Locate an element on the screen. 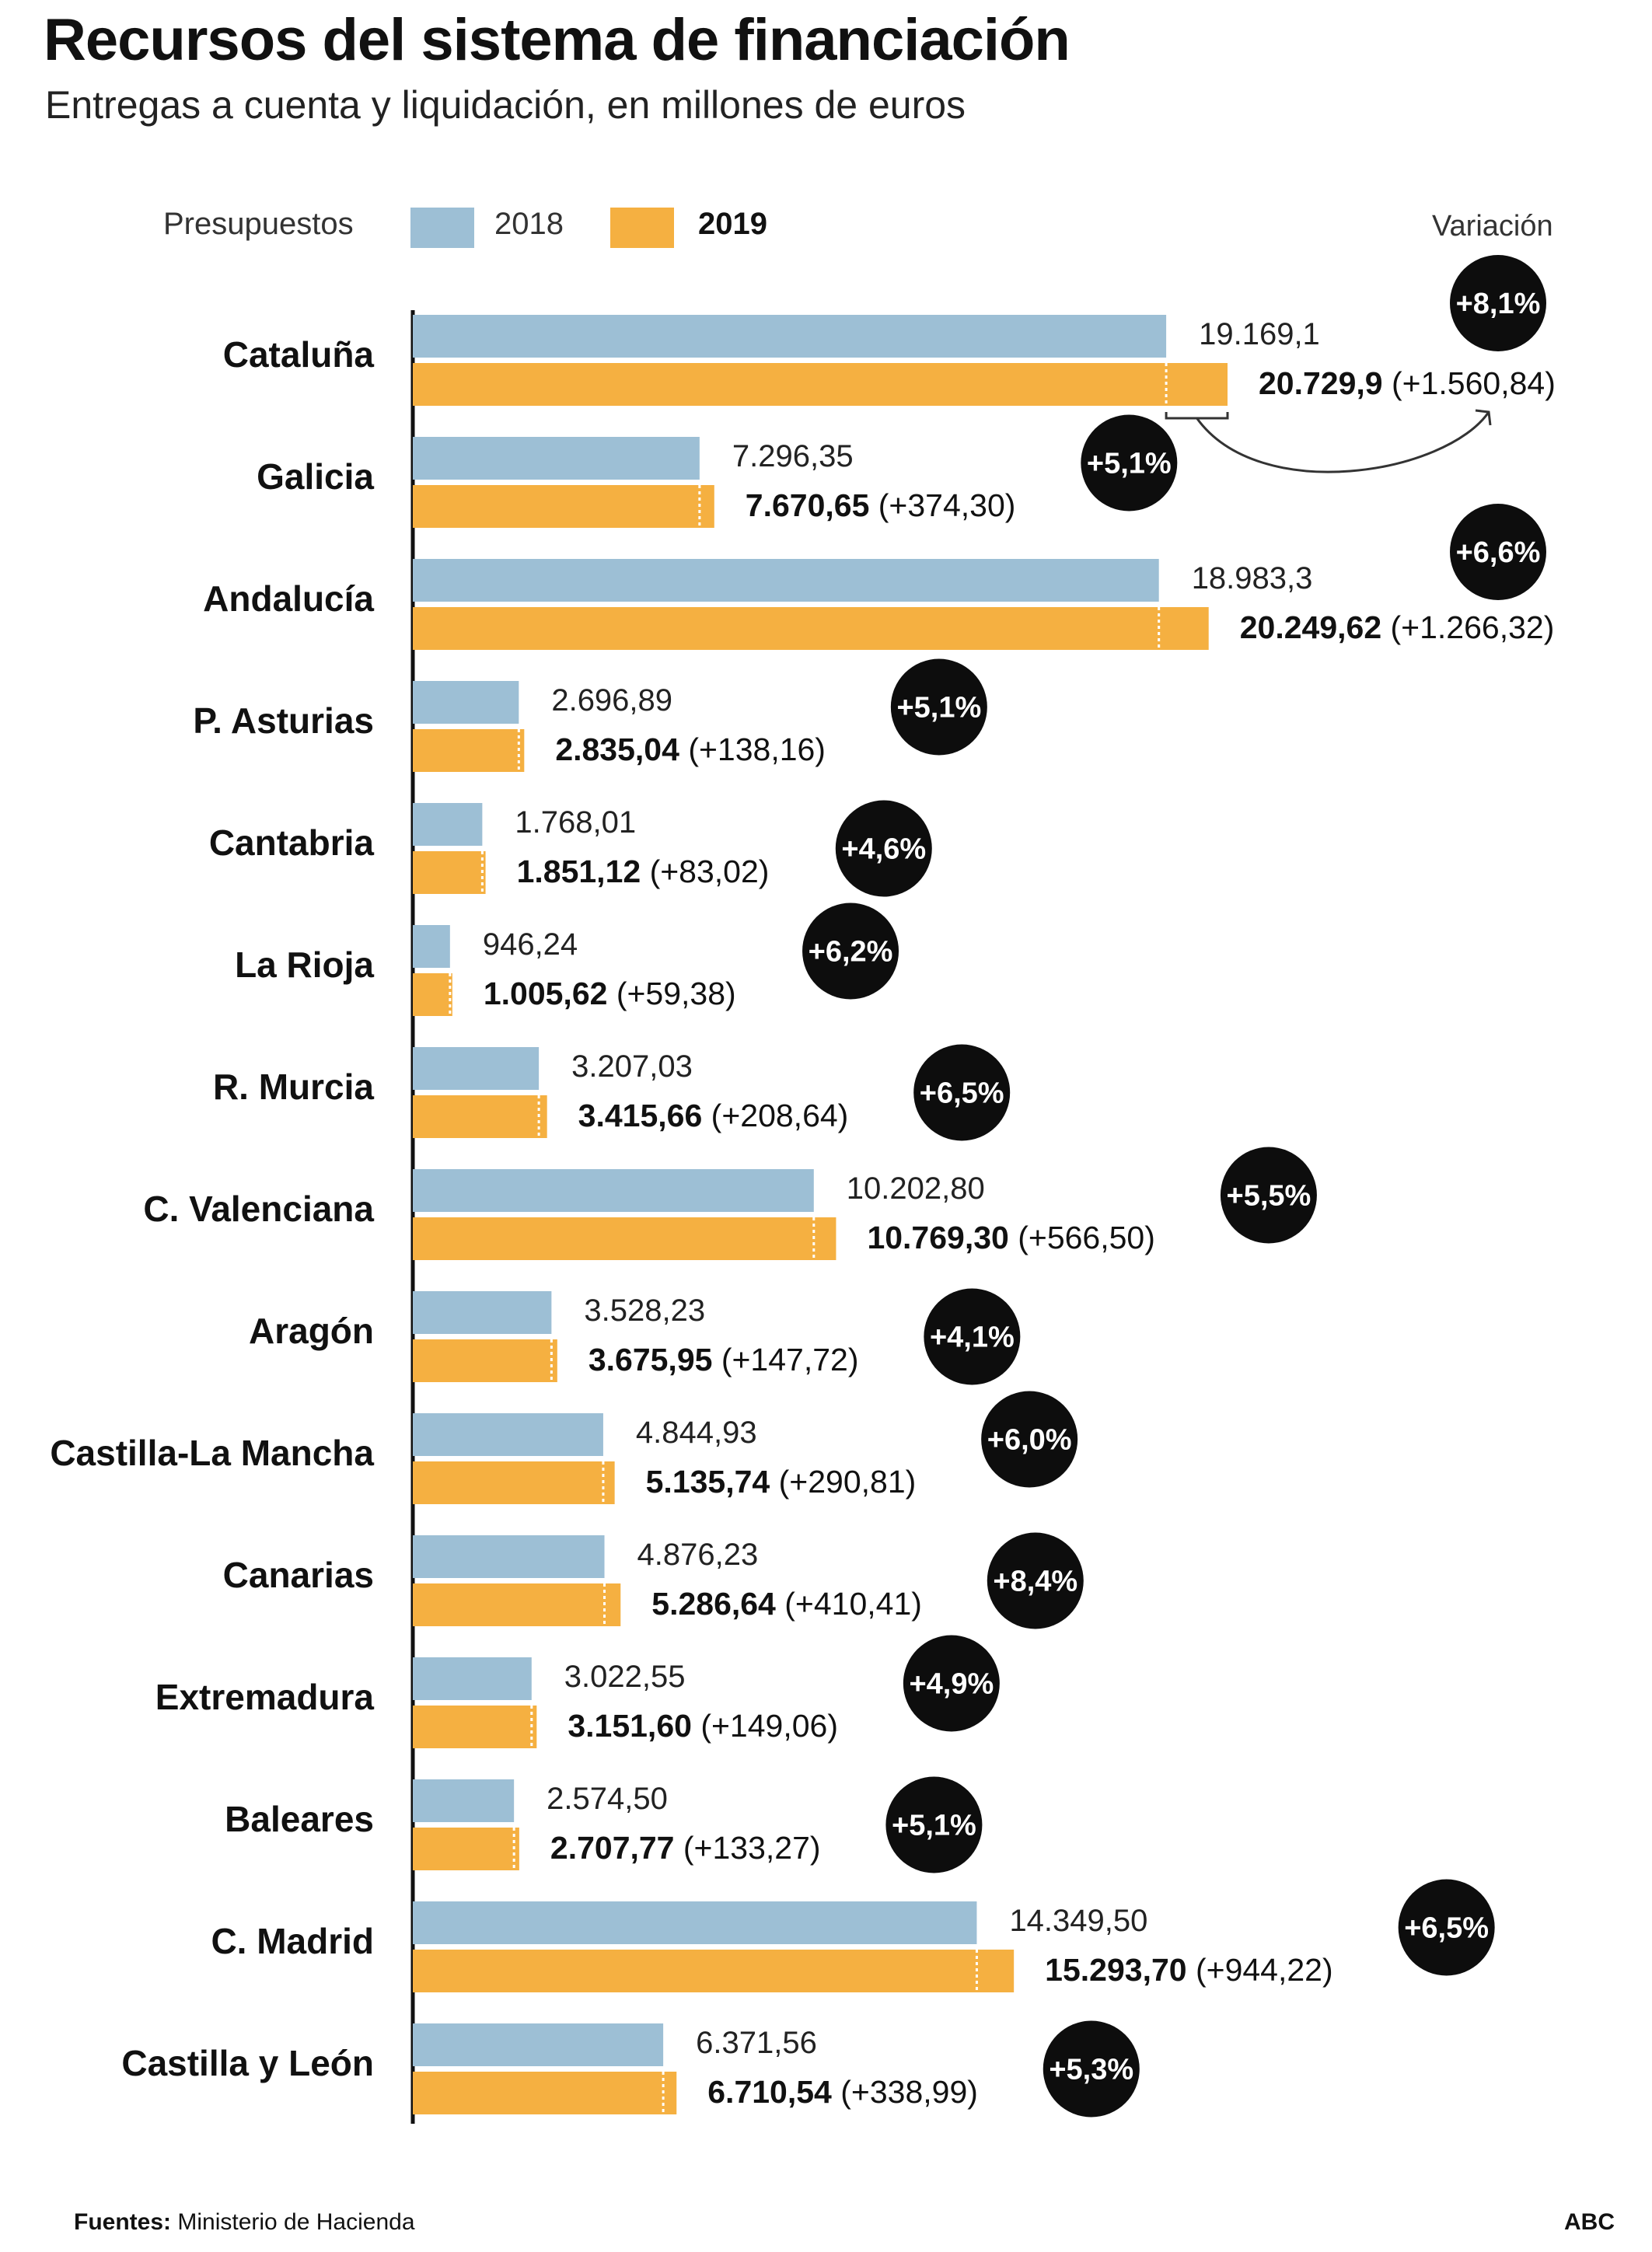  difference-2019: (+138,16) is located at coordinates (757, 749).